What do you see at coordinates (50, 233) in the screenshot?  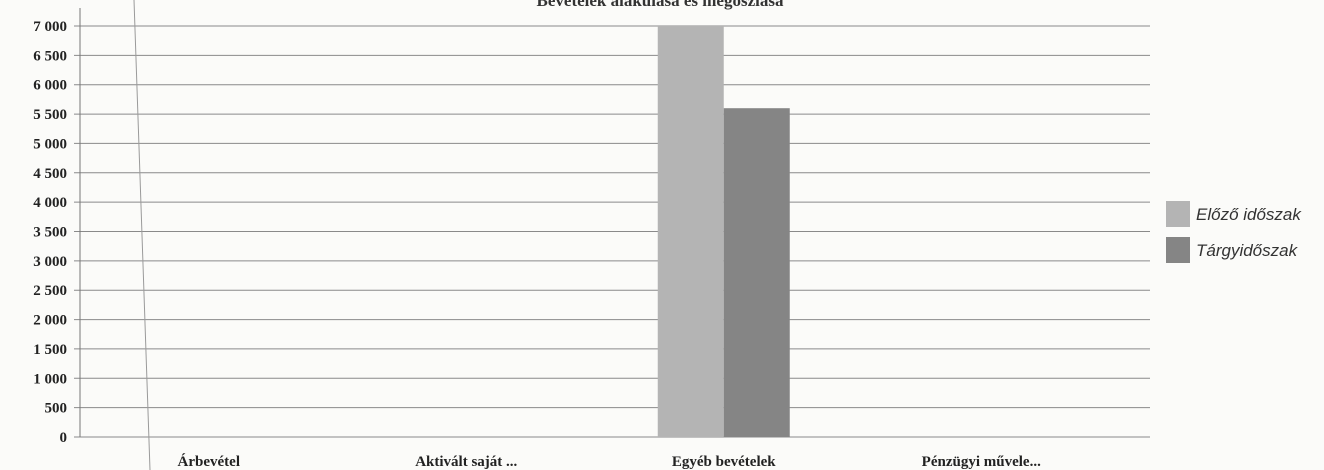 I see `y-tick-label: 3 500` at bounding box center [50, 233].